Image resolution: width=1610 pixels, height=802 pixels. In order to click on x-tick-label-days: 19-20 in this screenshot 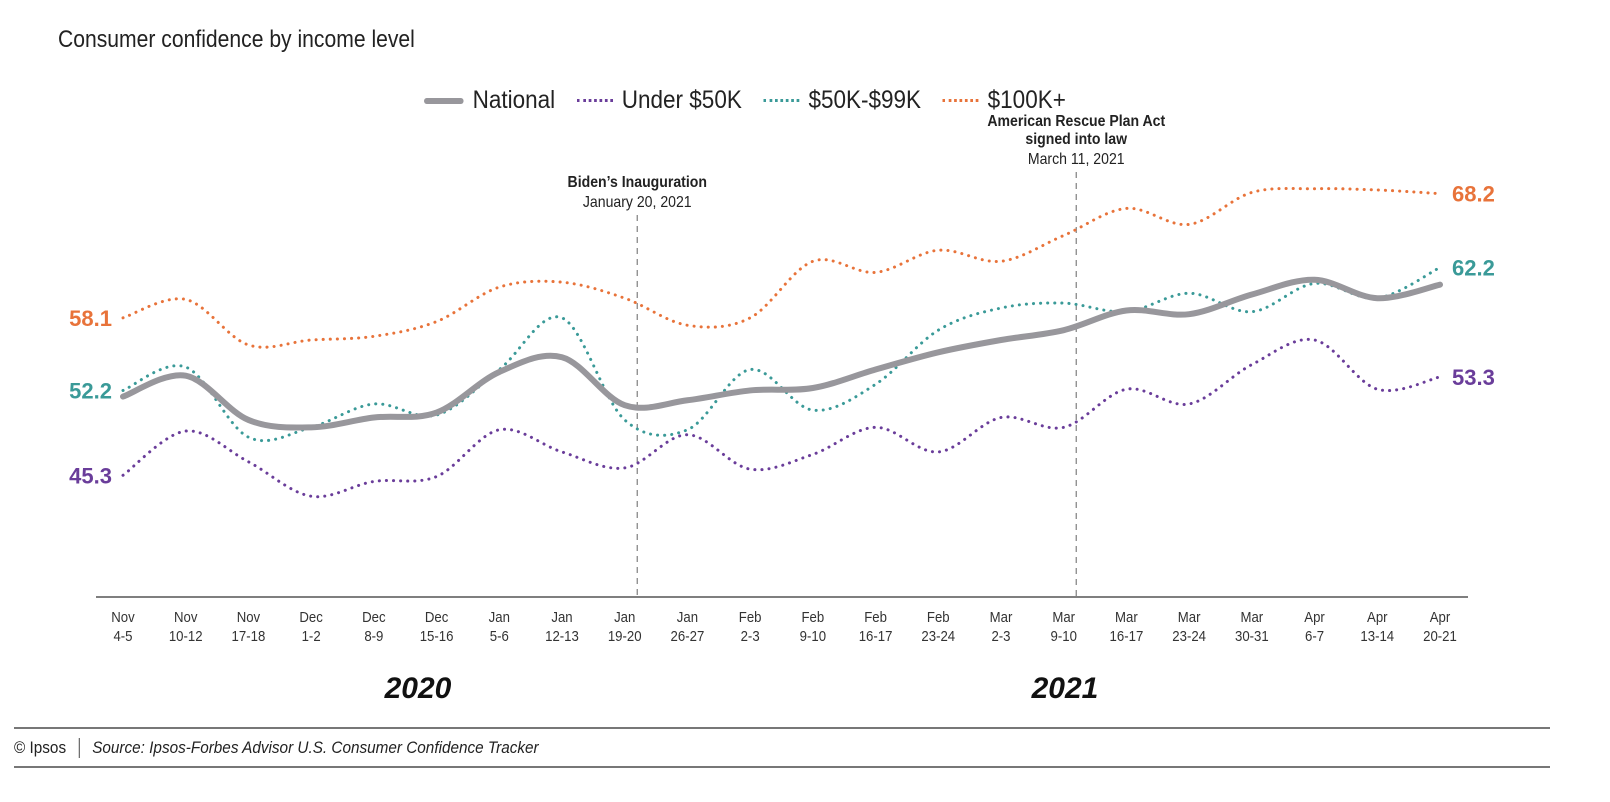, I will do `click(625, 635)`.